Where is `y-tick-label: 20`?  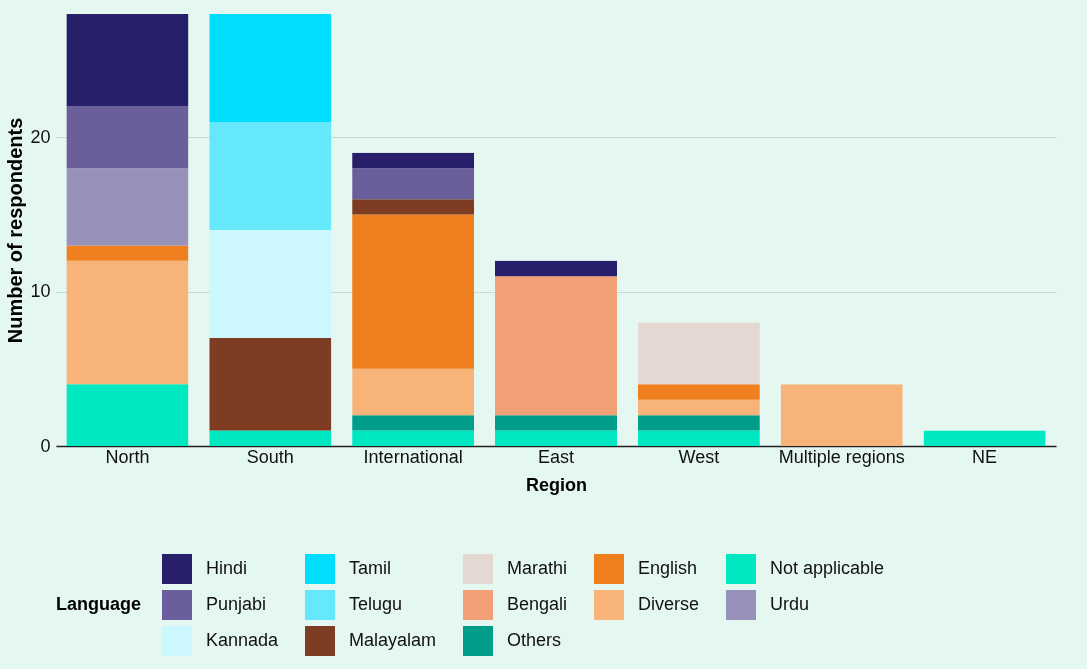
y-tick-label: 20 is located at coordinates (40, 136).